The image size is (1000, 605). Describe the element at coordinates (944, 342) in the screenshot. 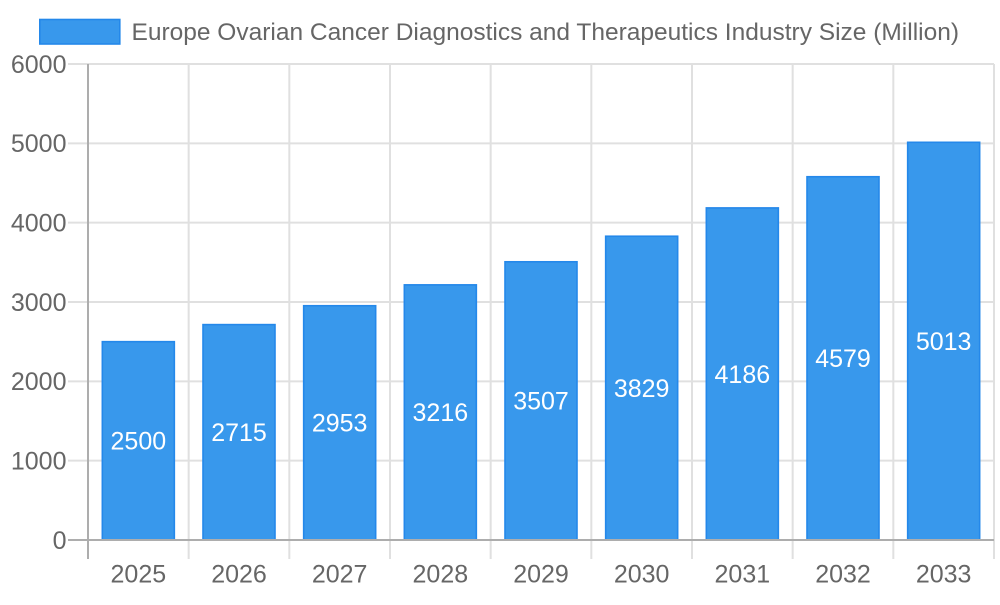

I see `svg-text: 5013` at that location.